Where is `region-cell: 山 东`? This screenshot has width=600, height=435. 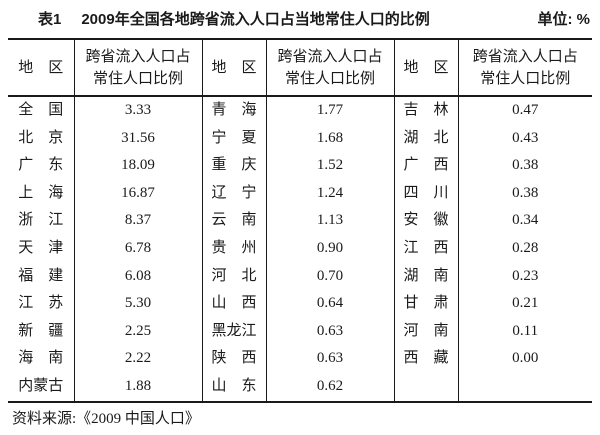
region-cell: 山 东 is located at coordinates (234, 387).